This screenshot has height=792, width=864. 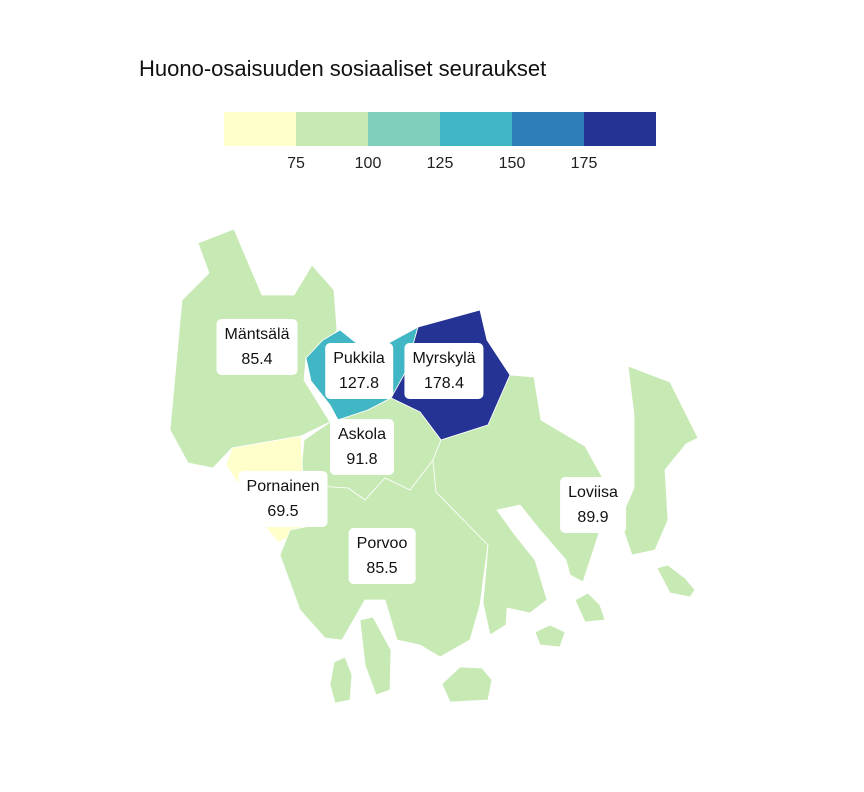 I want to click on region-name: Pornainen, so click(x=283, y=486).